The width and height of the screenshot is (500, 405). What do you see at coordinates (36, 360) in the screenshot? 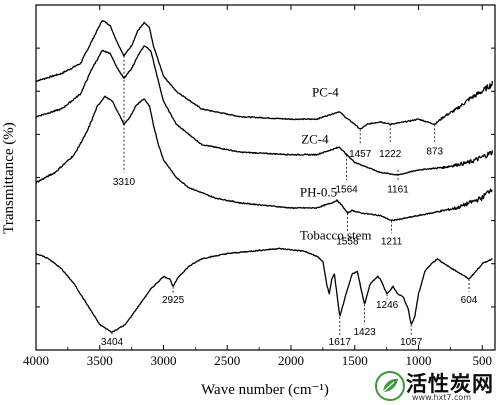
I see `x-tick-label-4000: 4000` at bounding box center [36, 360].